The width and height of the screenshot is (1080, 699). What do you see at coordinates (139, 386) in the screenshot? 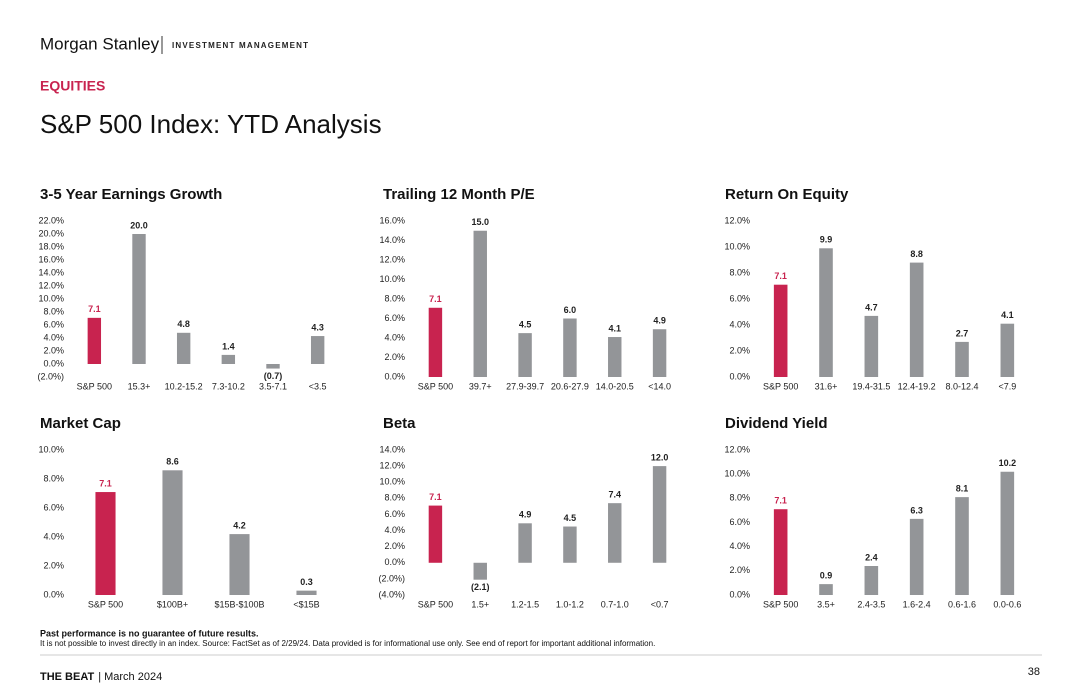
I see `x-tick-label: 15.3+` at bounding box center [139, 386].